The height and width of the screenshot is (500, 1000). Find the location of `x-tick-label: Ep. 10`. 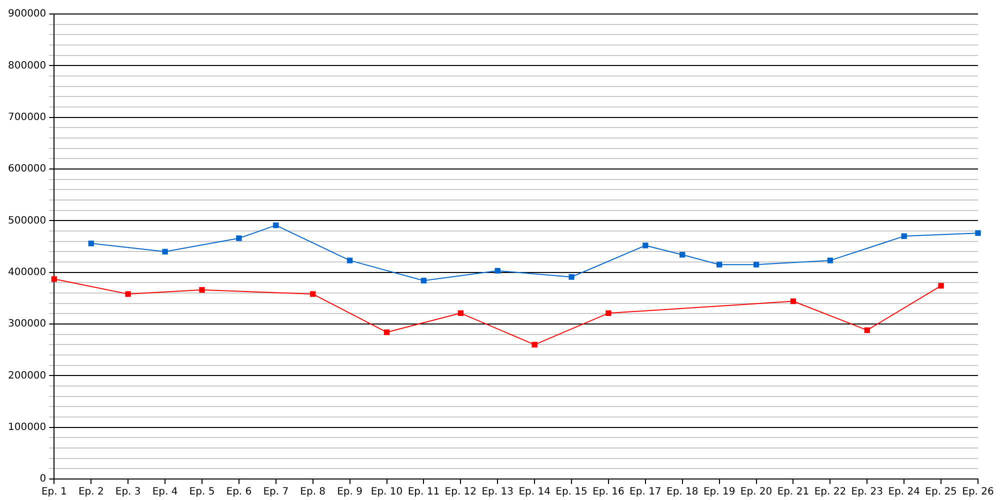

x-tick-label: Ep. 10 is located at coordinates (386, 492).